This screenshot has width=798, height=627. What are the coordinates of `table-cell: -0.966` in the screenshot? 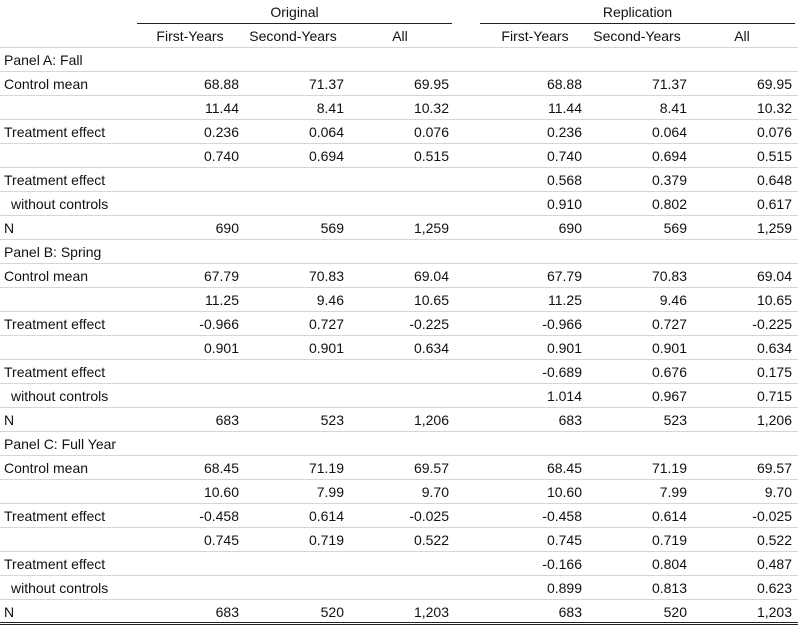 It's located at (562, 324).